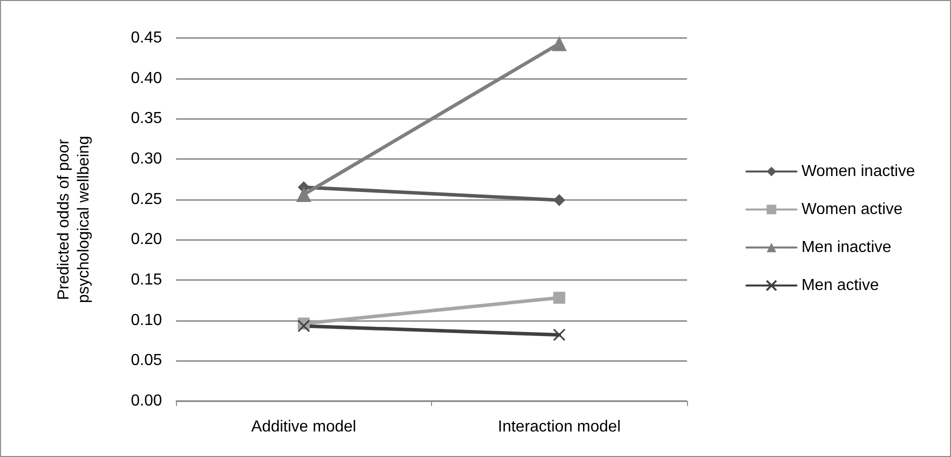  What do you see at coordinates (146, 159) in the screenshot?
I see `y-tick-label: 0.30` at bounding box center [146, 159].